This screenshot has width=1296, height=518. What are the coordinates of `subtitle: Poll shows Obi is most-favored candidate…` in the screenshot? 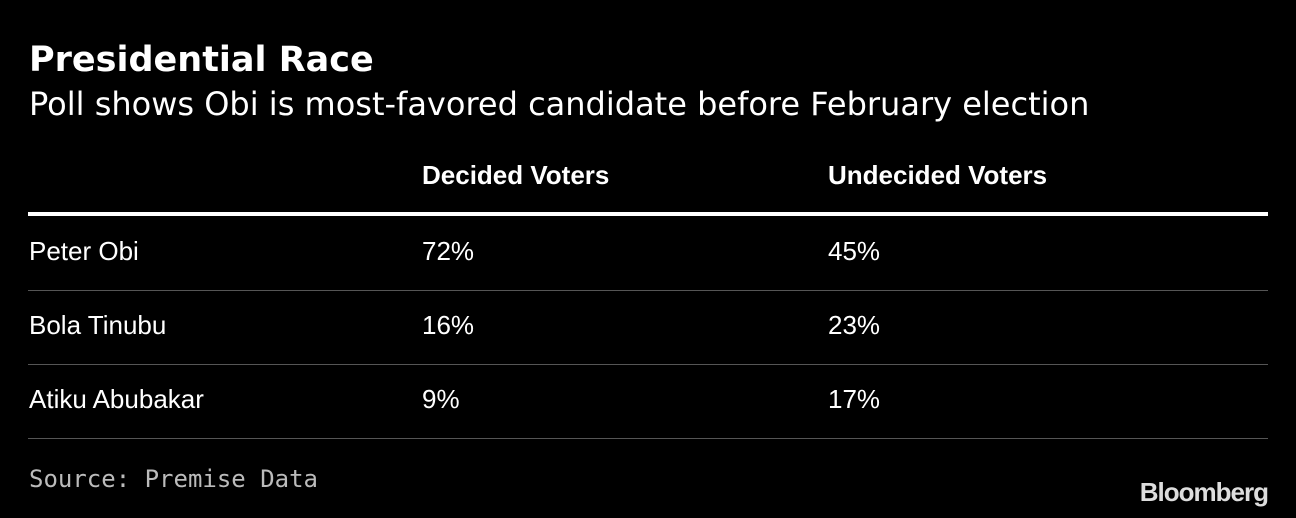 It's located at (559, 104).